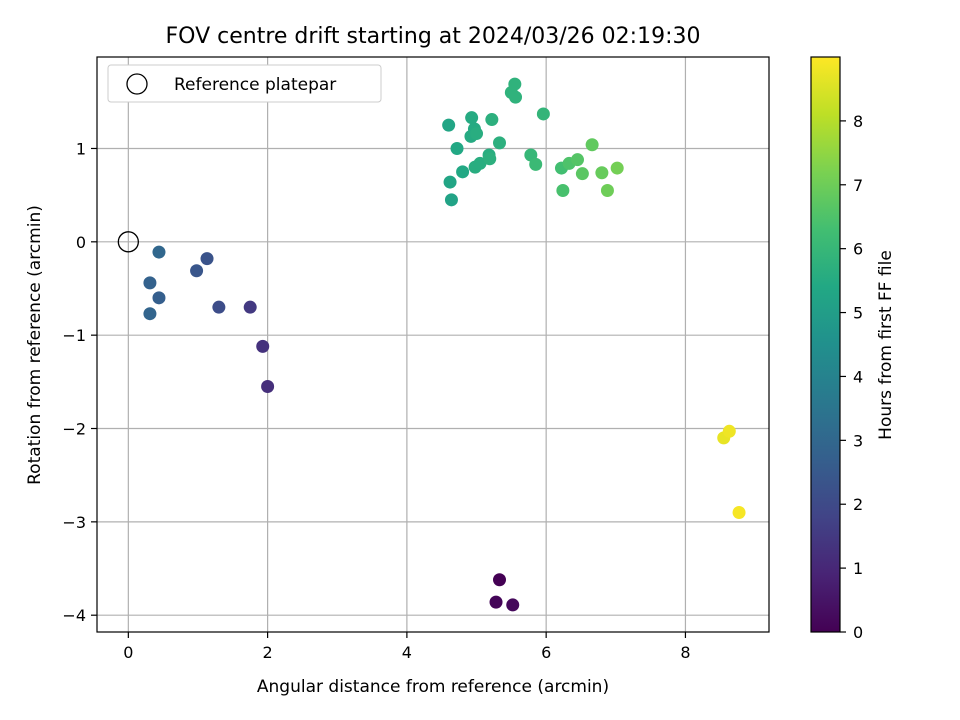 The height and width of the screenshot is (720, 960). Describe the element at coordinates (858, 376) in the screenshot. I see `colorbar-tick-label: 4` at that location.